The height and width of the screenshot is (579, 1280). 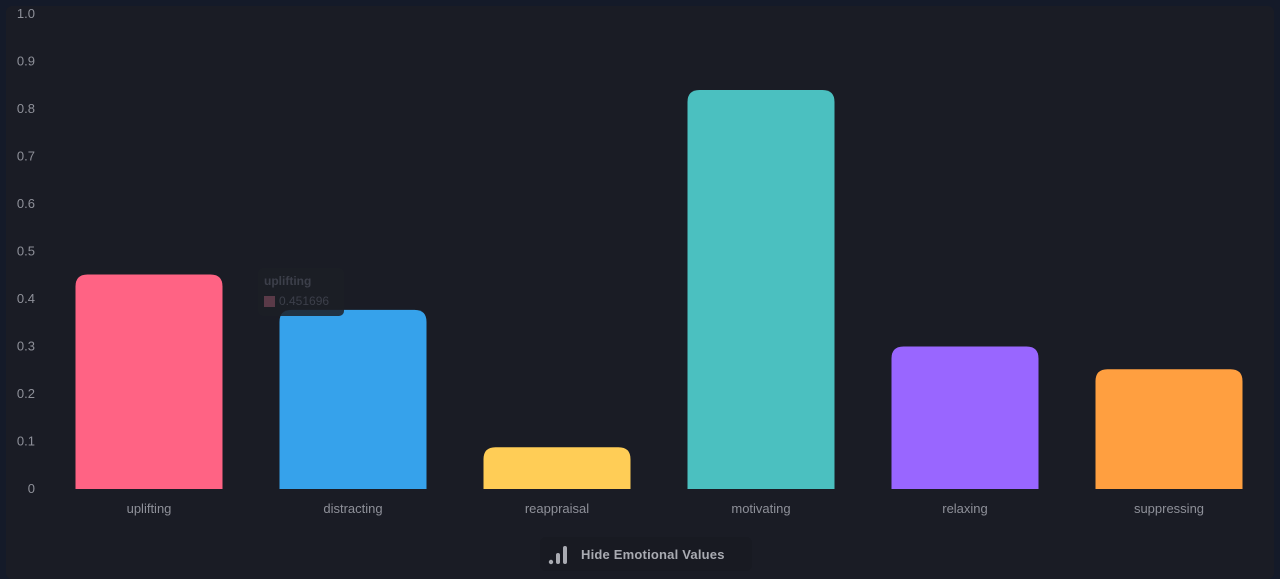 What do you see at coordinates (965, 508) in the screenshot?
I see `x-tick-label: relaxing` at bounding box center [965, 508].